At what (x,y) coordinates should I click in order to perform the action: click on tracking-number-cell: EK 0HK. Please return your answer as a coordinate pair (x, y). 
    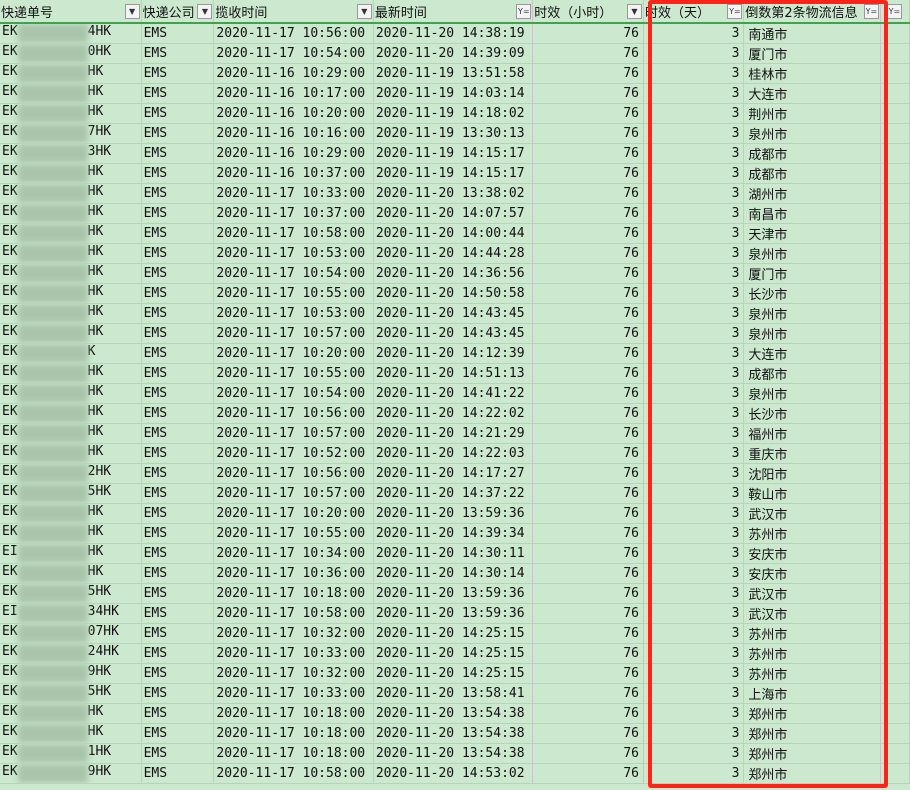
    Looking at the image, I should click on (71, 53).